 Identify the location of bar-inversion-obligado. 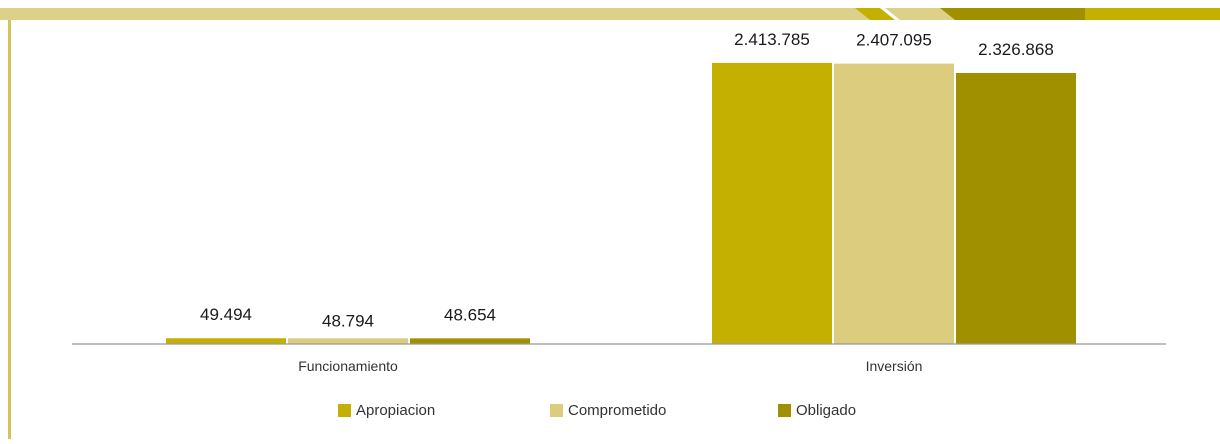
(1016, 208).